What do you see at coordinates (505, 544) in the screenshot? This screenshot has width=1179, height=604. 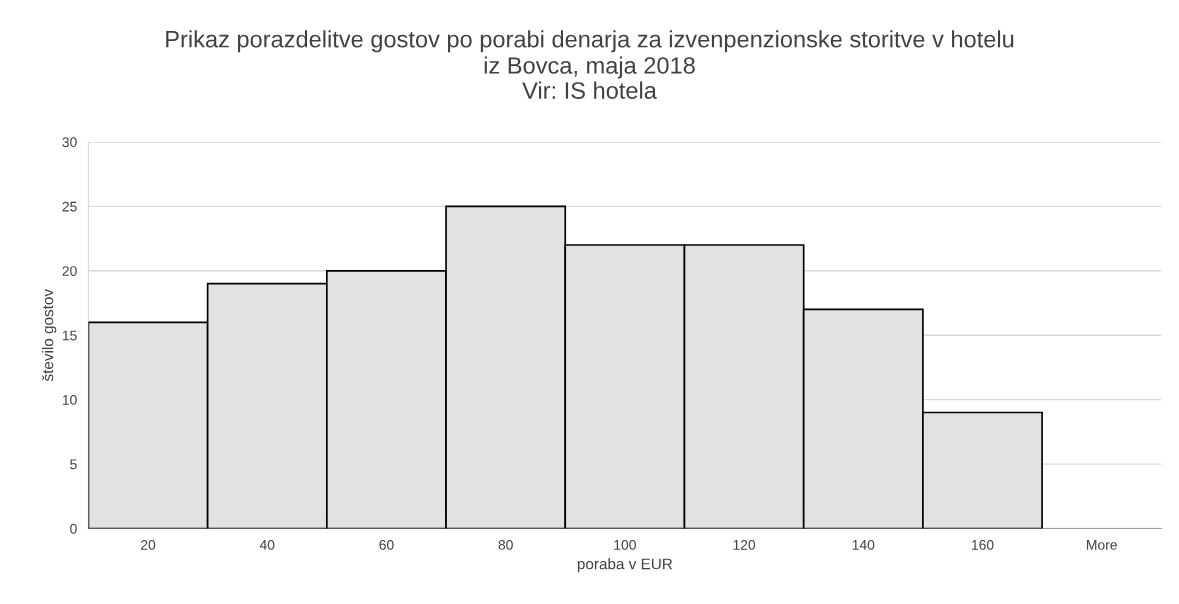 I see `x-tick-label: 80` at bounding box center [505, 544].